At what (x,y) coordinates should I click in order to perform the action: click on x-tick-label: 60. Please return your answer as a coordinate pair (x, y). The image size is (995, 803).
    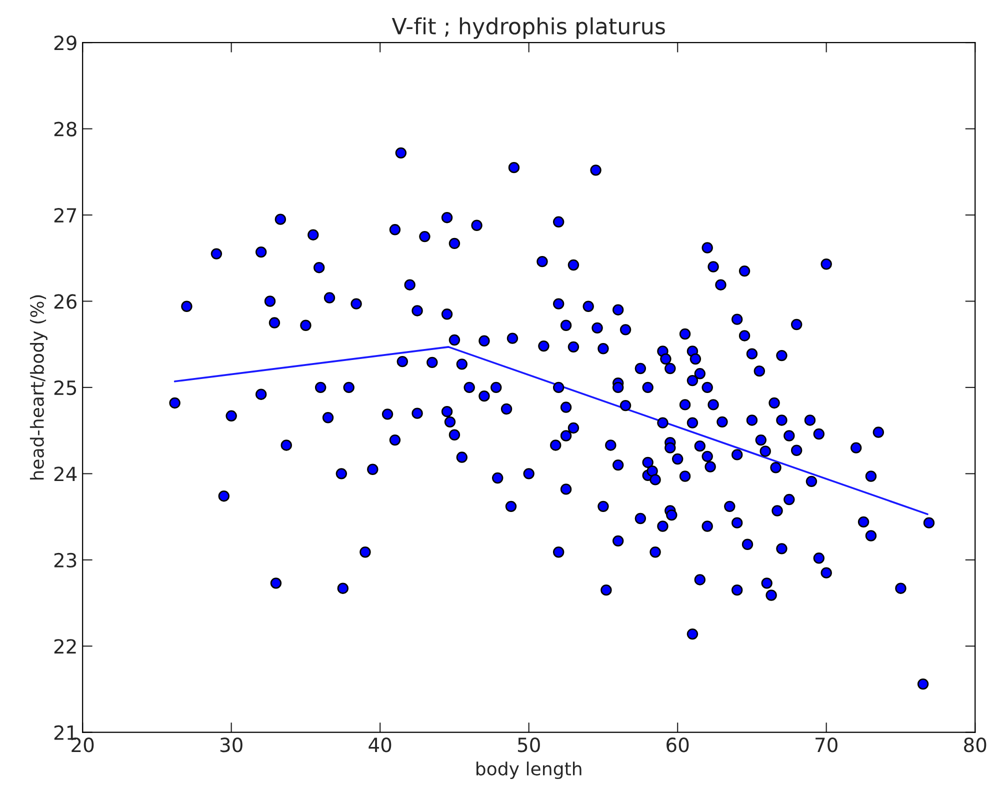
    Looking at the image, I should click on (677, 745).